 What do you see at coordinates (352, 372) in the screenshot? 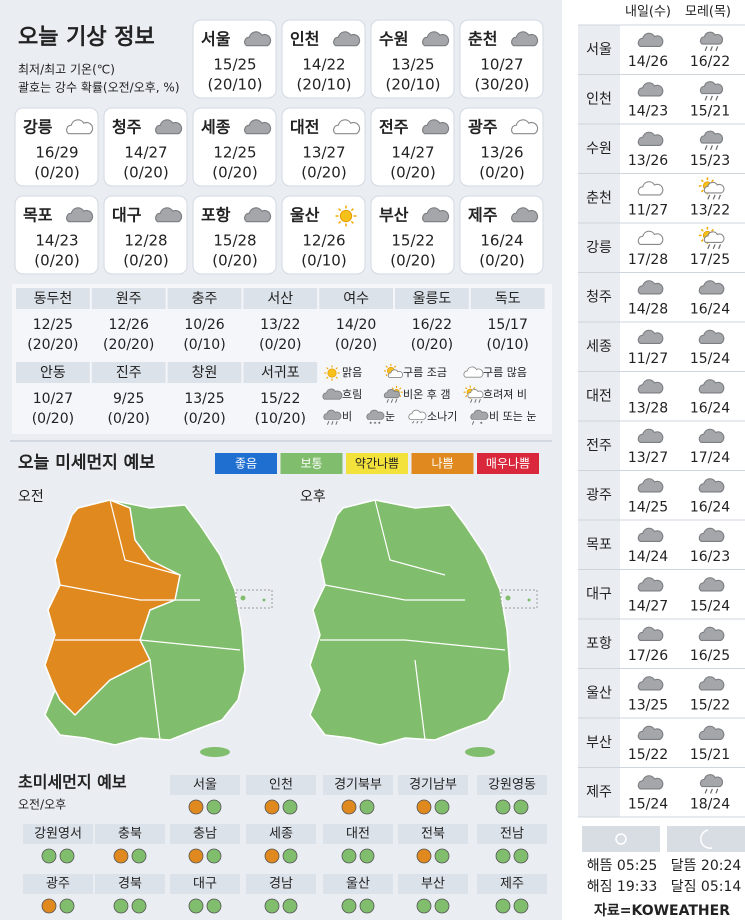
I see `legend-label: 맑음` at bounding box center [352, 372].